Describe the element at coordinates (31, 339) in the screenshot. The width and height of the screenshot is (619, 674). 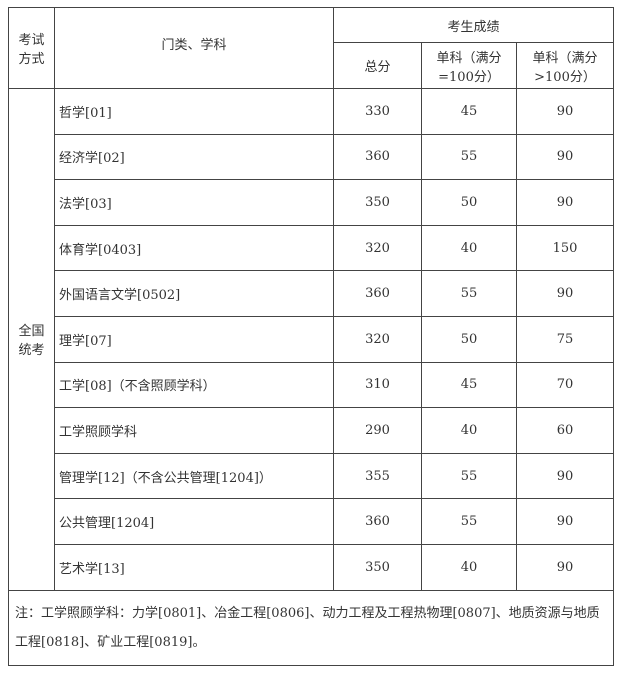
I see `method-cell: 全国统考` at that location.